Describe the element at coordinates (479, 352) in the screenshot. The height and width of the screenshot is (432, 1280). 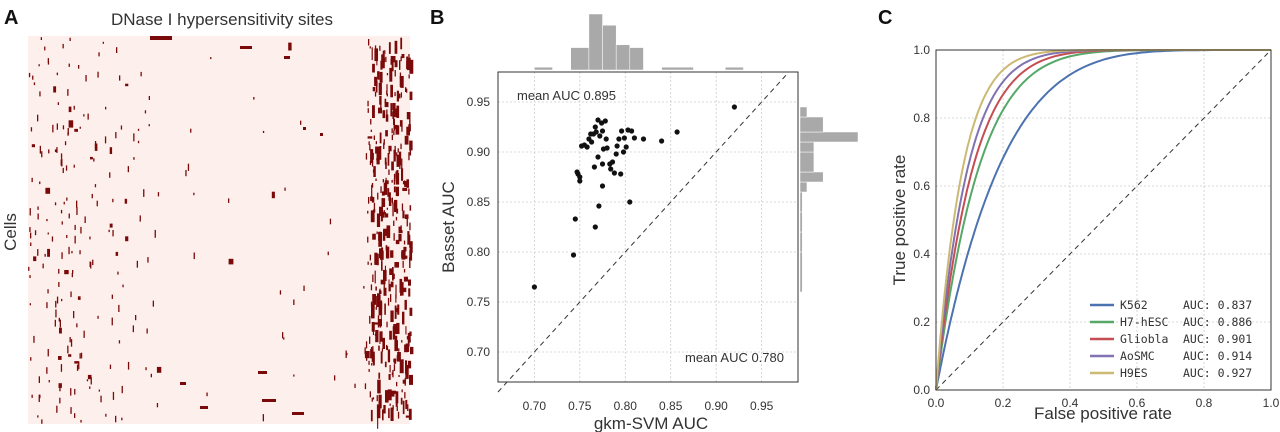
I see `scatter-y-tick-label: 0.70` at that location.